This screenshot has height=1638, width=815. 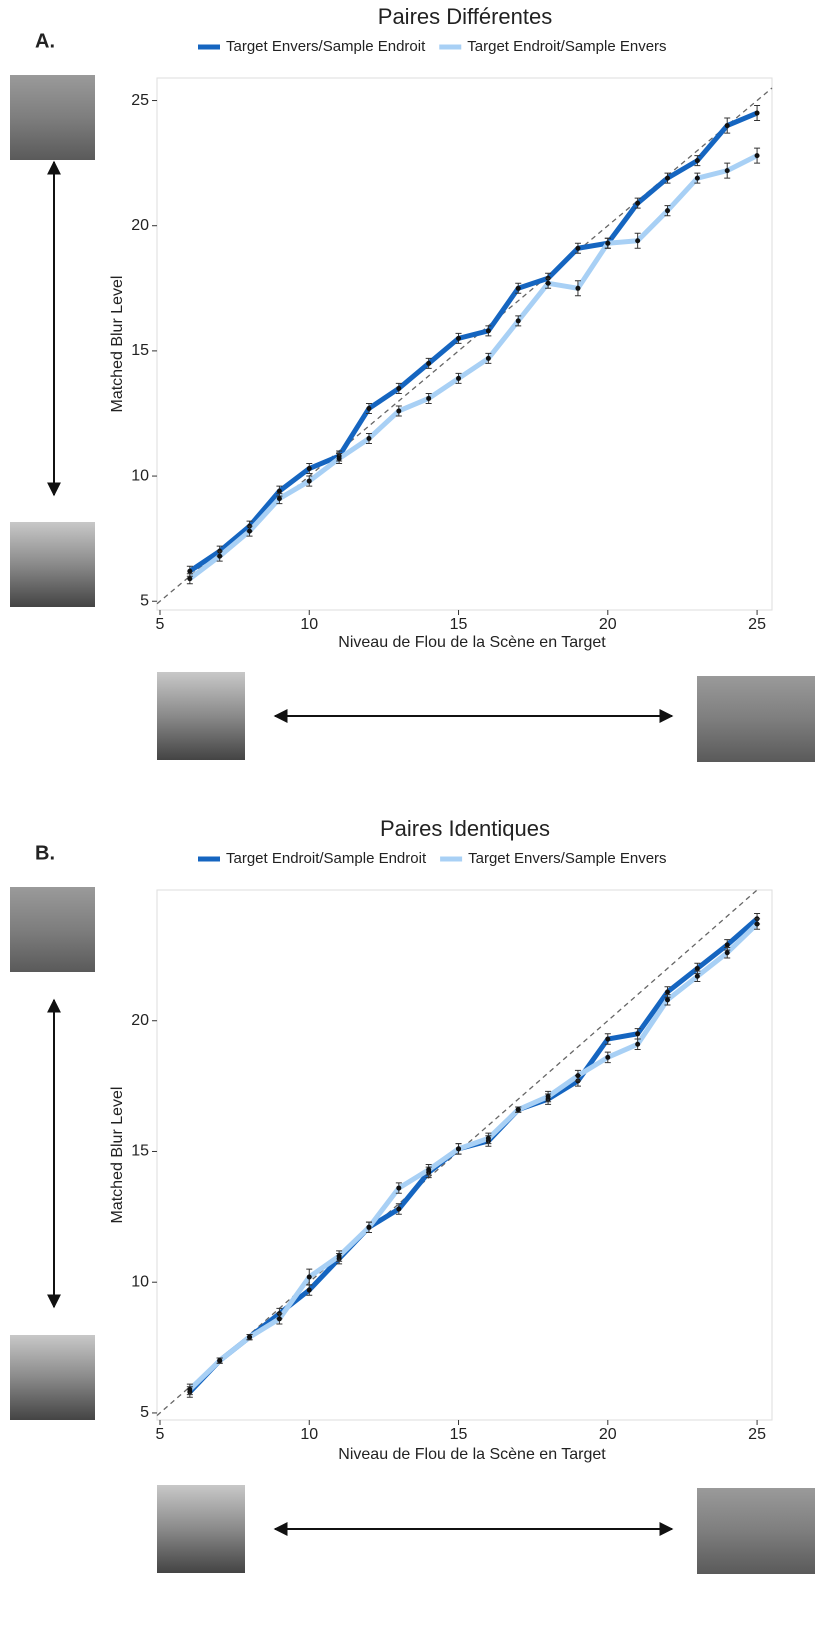 I want to click on legend-label: Target Endroit/Sample Endroit, so click(x=326, y=858).